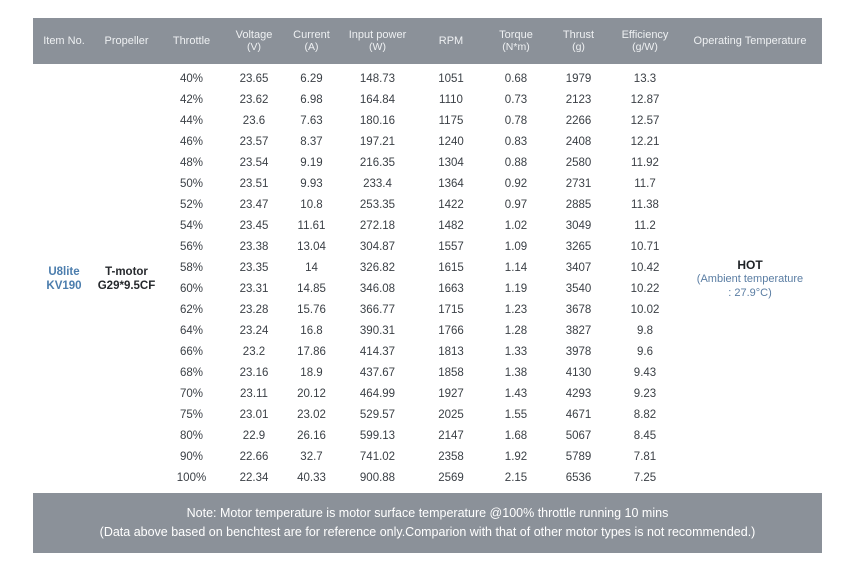 This screenshot has width=855, height=570. I want to click on table-cell: 2025, so click(451, 415).